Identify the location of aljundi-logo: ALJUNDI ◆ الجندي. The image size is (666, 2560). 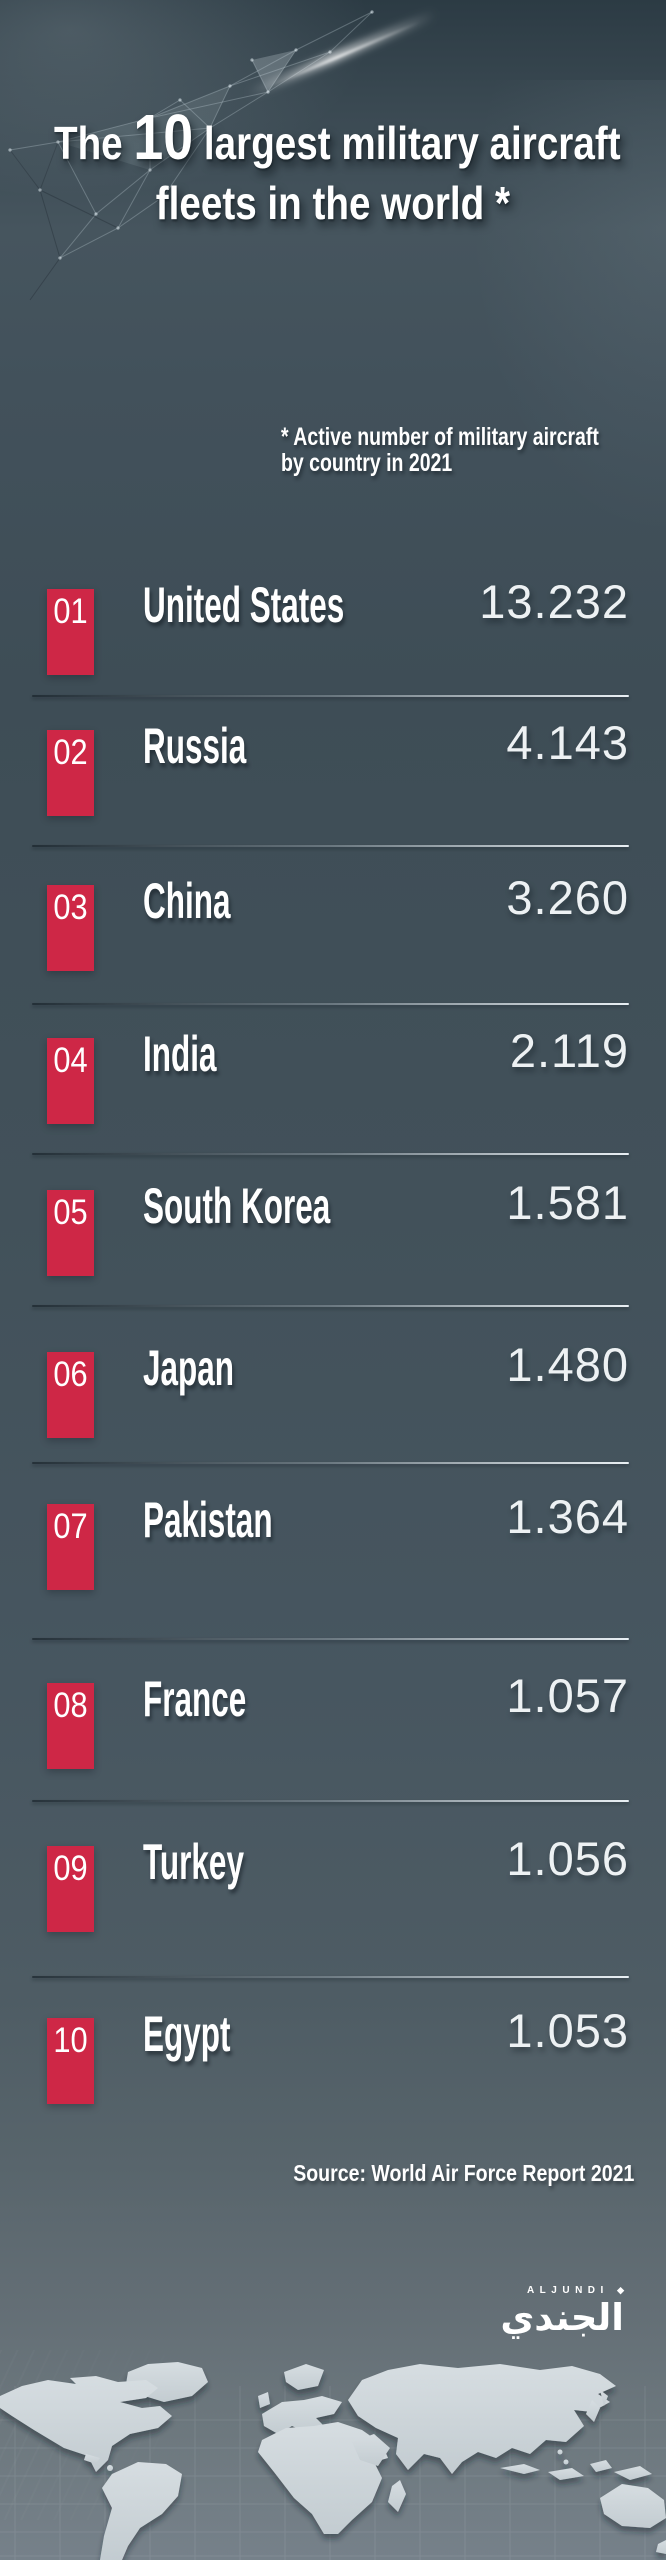
(562, 2310).